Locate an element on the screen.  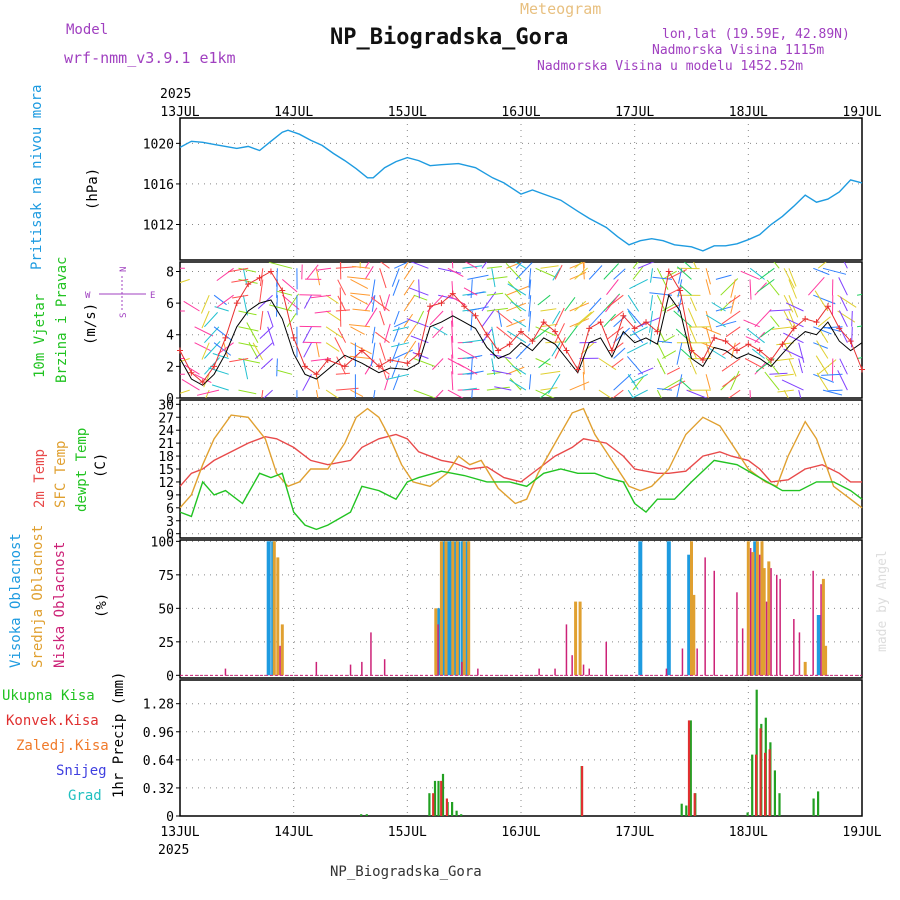
y-tick-label: 27 is located at coordinates (166, 418).